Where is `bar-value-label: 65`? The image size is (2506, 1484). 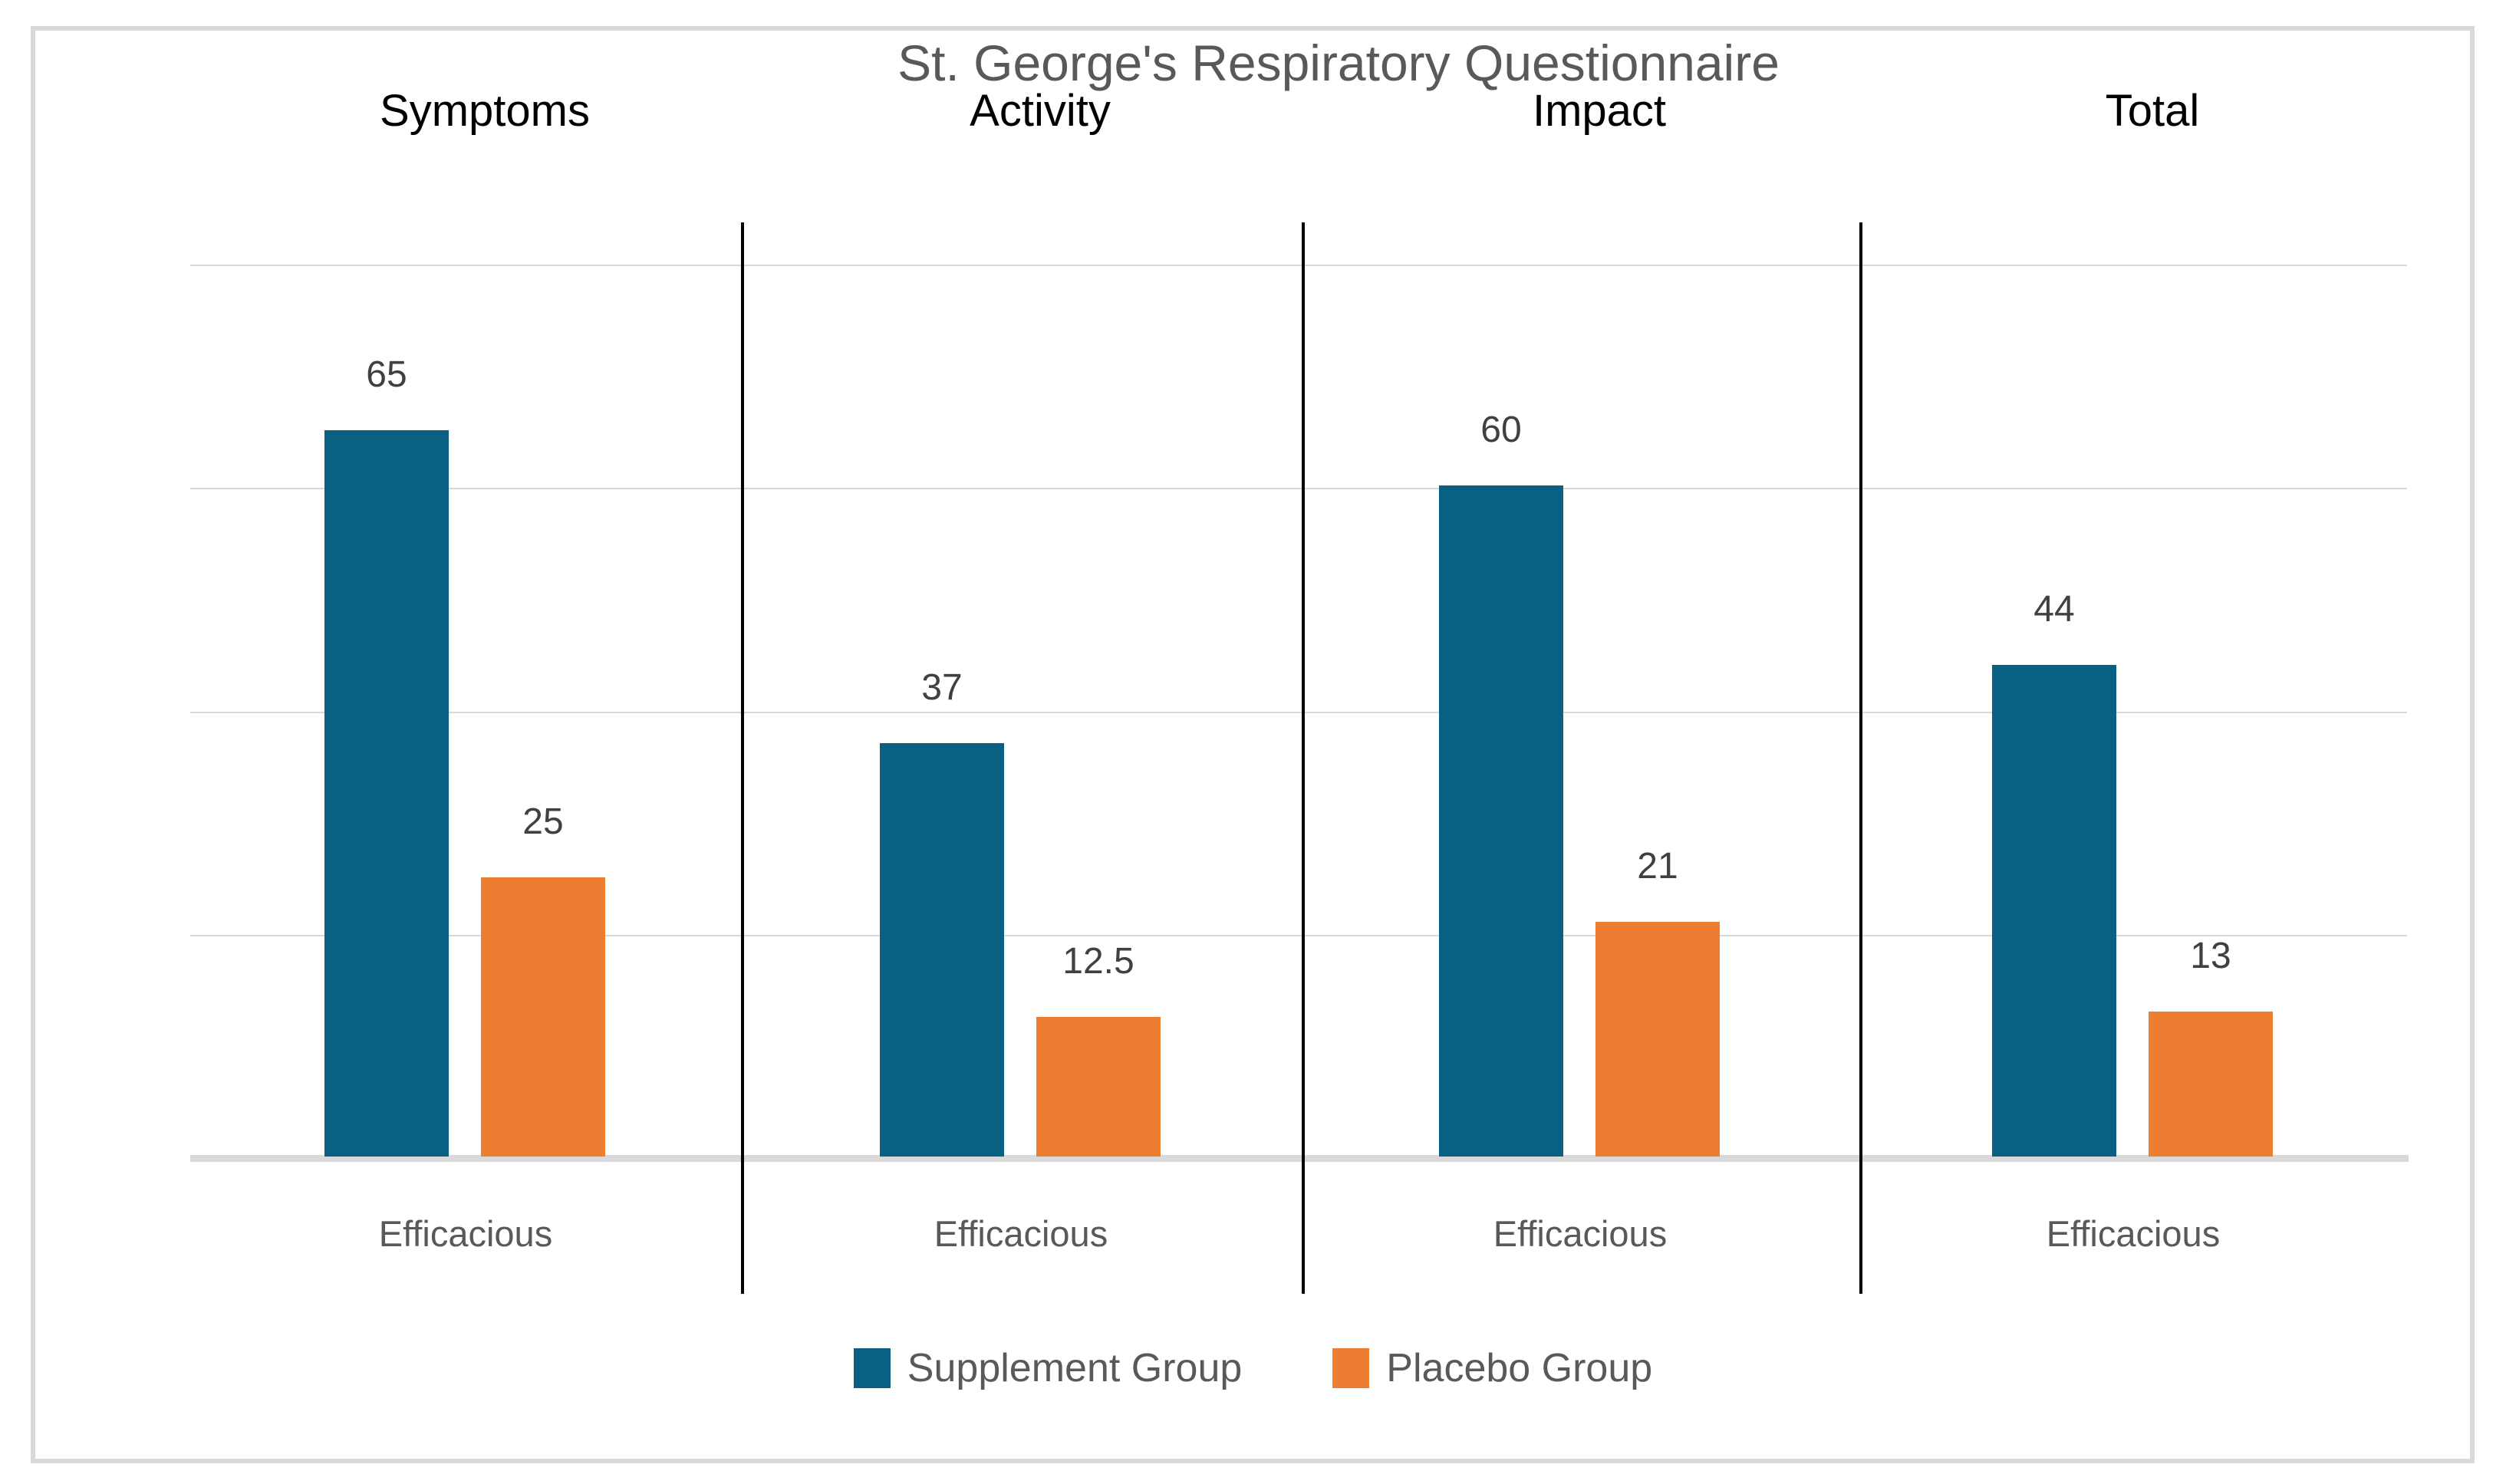
bar-value-label: 65 is located at coordinates (386, 374).